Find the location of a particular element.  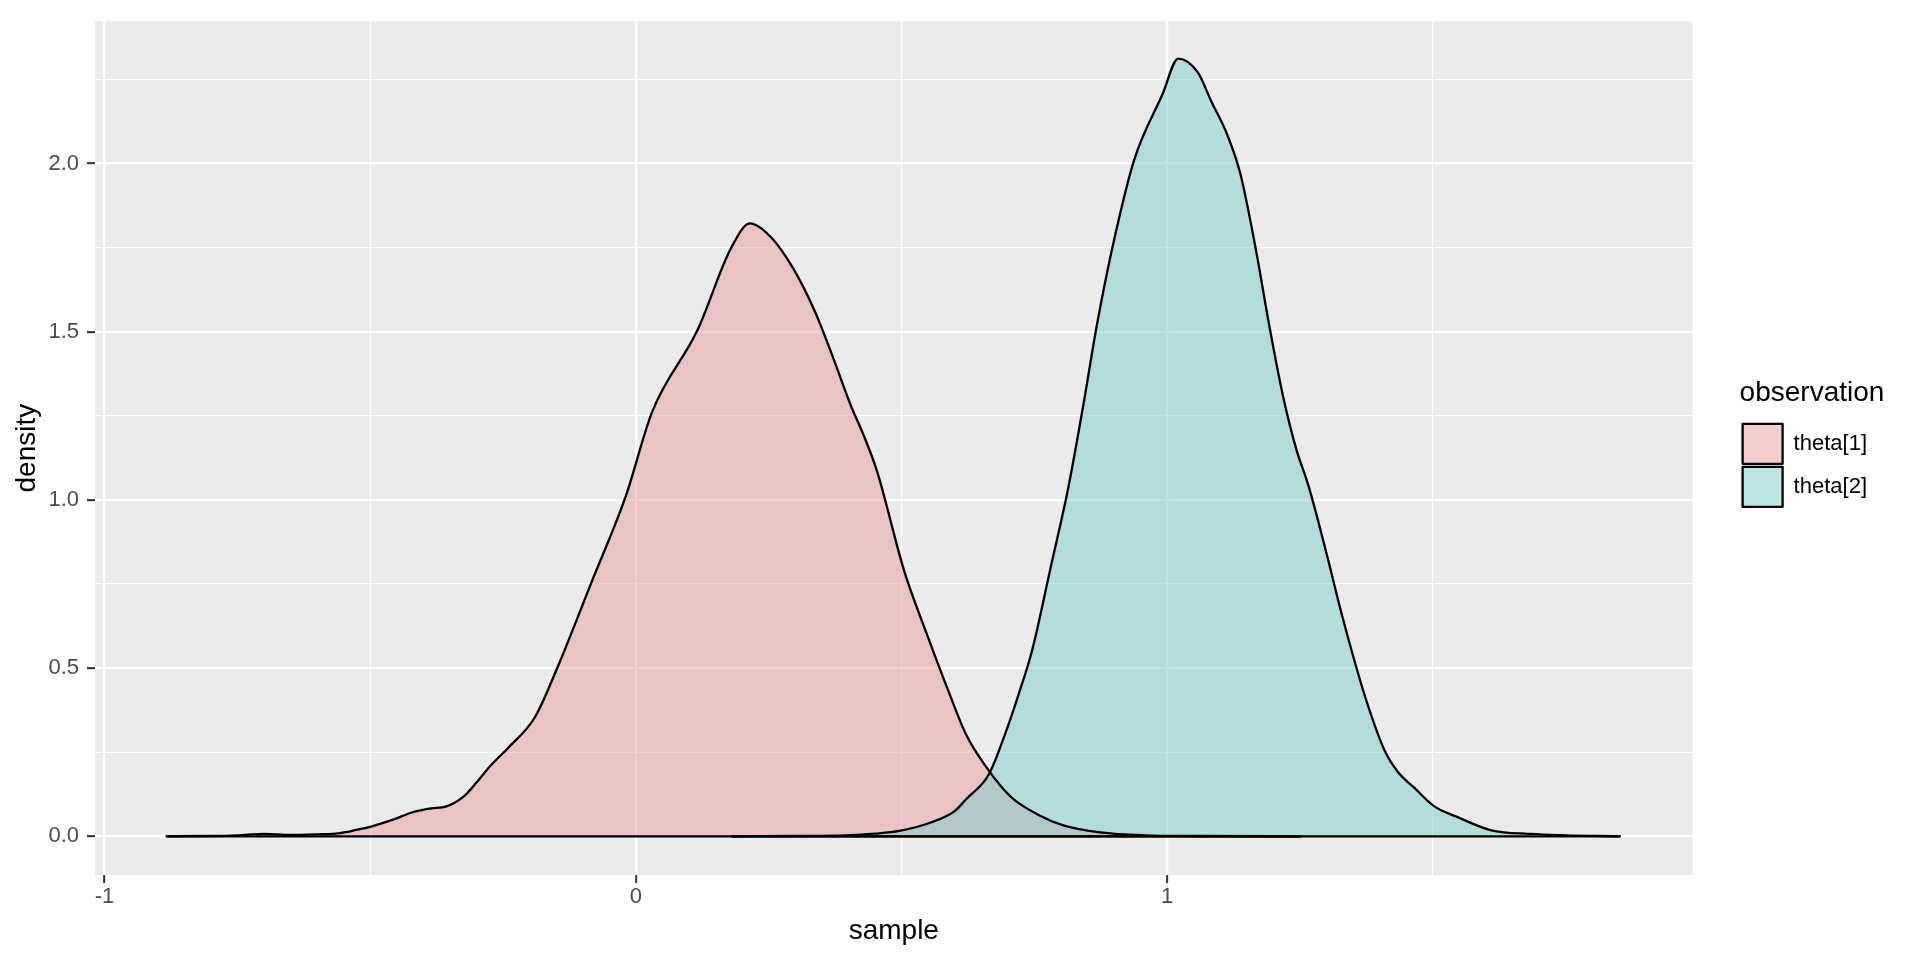

legend-label: theta[1] is located at coordinates (1830, 442).